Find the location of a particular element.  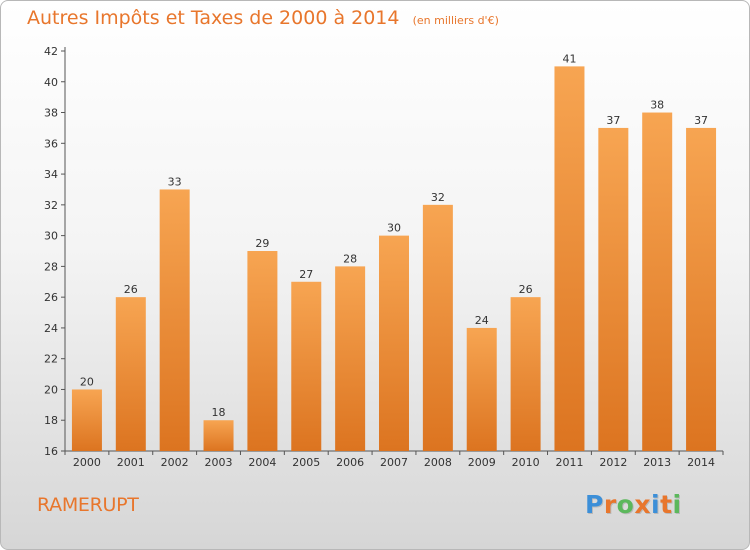

y-tick-label: 34 is located at coordinates (51, 174).